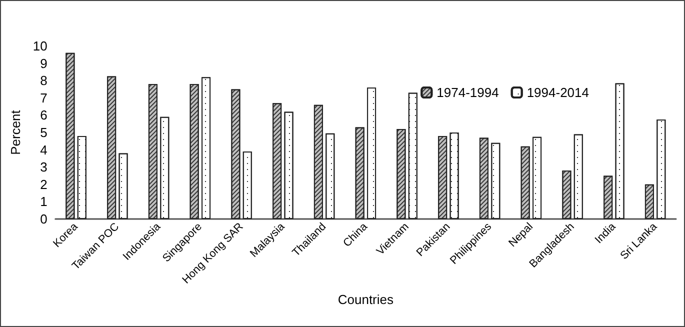 The width and height of the screenshot is (685, 327). I want to click on y-tick-label: 3, so click(44, 167).